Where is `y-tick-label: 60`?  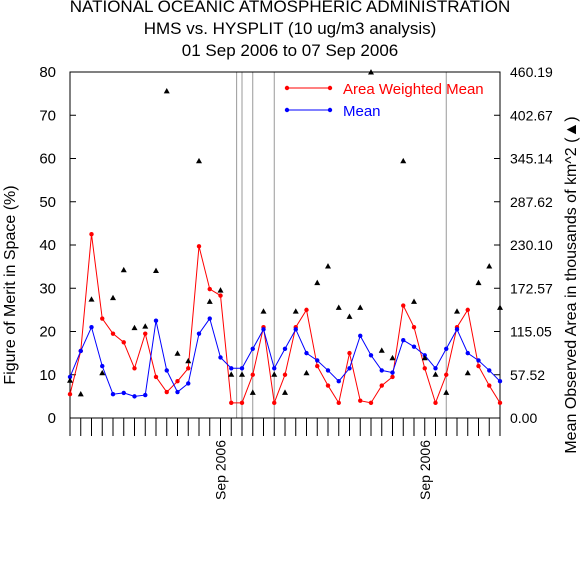 y-tick-label: 60 is located at coordinates (47, 159).